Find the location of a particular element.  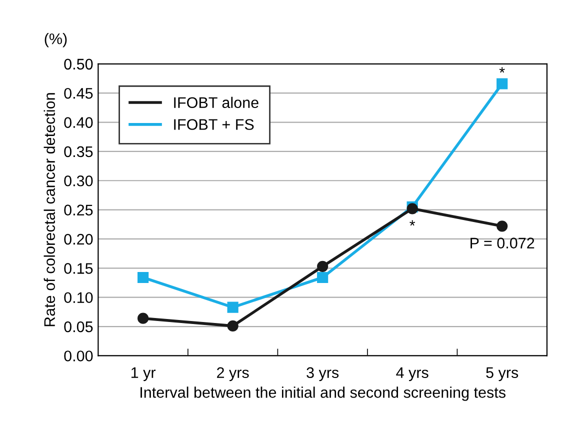

y-tick-label: 0.40 is located at coordinates (78, 122).